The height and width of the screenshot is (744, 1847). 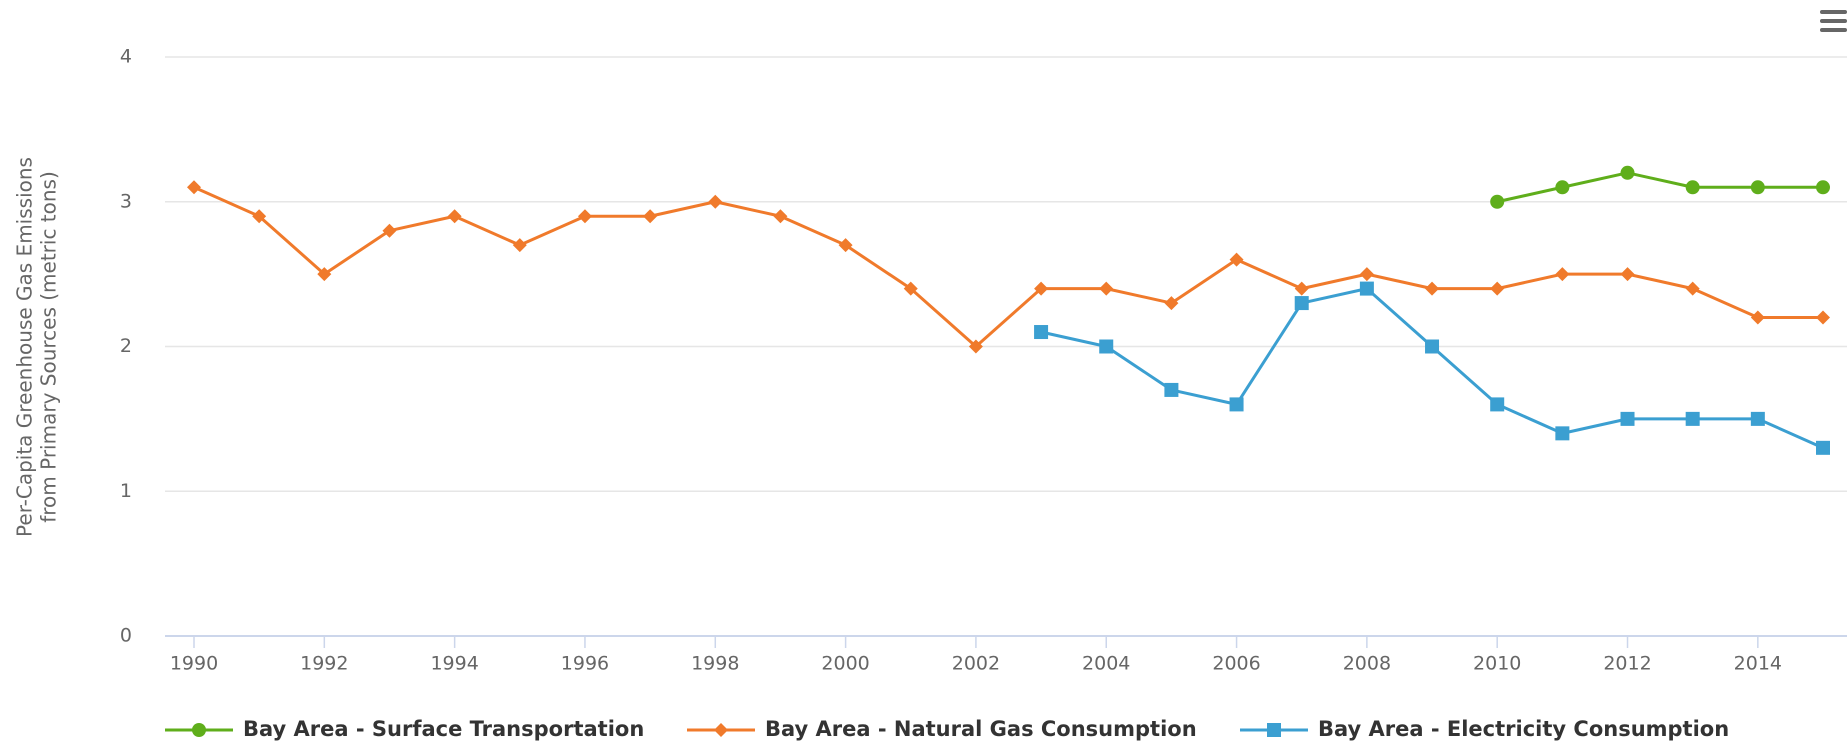 What do you see at coordinates (49, 347) in the screenshot?
I see `y-axis-title-line: from Primary Sources (metric tons)` at bounding box center [49, 347].